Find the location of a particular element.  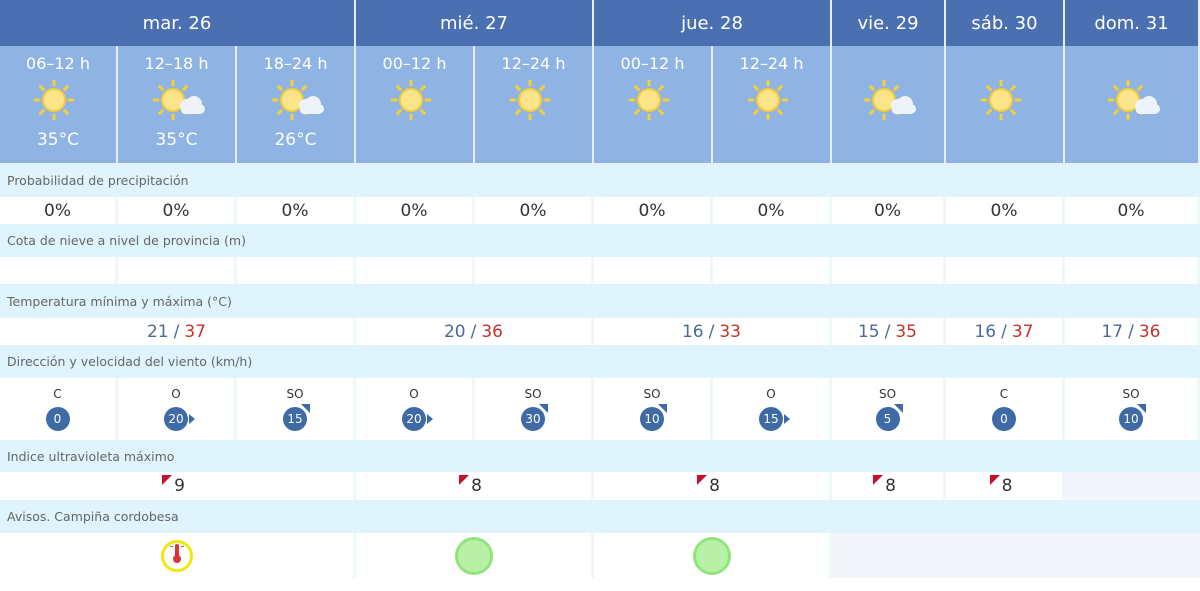

warning-yellow-indicator is located at coordinates (176, 555).